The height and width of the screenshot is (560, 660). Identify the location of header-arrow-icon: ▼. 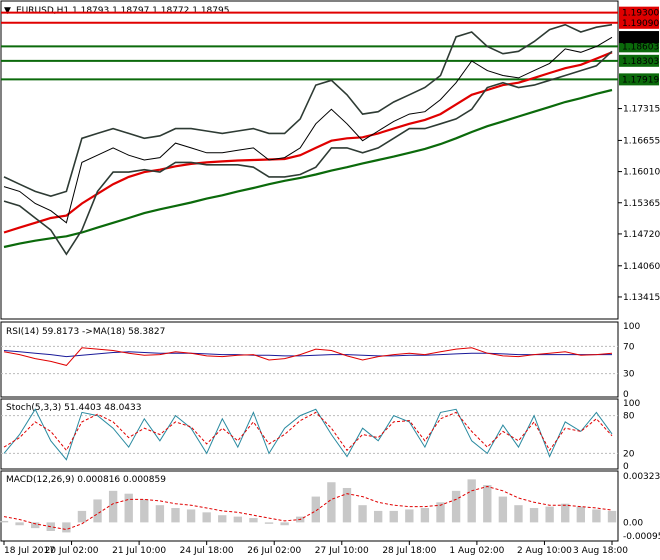
(7, 11).